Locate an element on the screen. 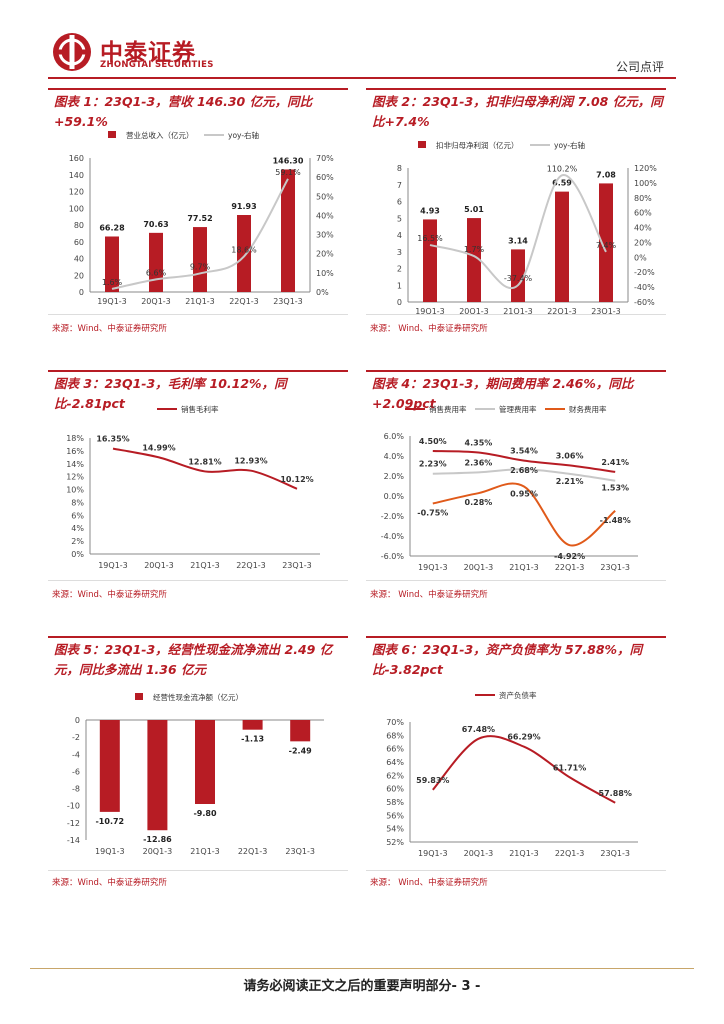 The image size is (724, 1024). y-tick-label: 4.0% is located at coordinates (394, 456).